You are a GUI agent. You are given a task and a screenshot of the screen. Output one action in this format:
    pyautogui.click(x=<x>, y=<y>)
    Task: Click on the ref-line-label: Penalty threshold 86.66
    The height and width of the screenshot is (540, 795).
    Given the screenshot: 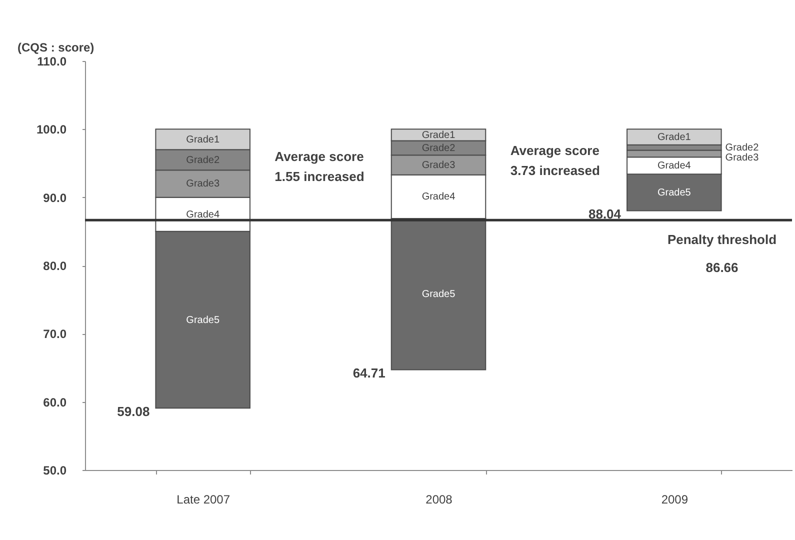 What is the action you would take?
    pyautogui.click(x=722, y=254)
    